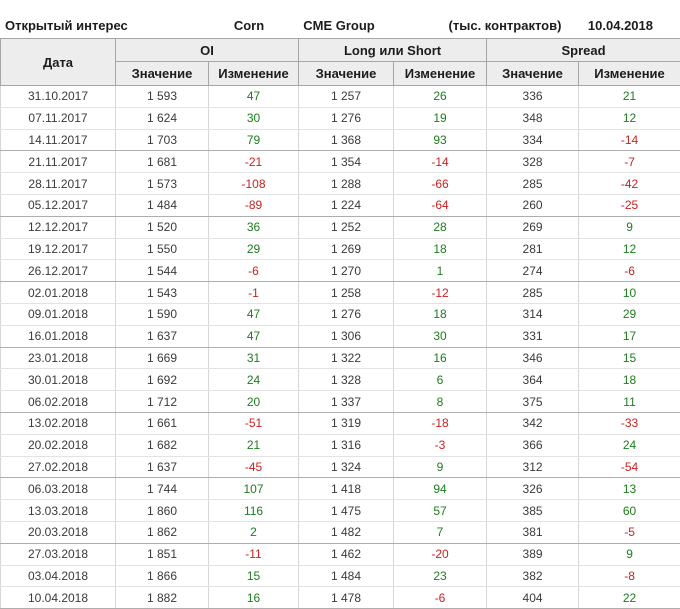 The image size is (680, 609). What do you see at coordinates (583, 50) in the screenshot?
I see `col-group-spread: Spread` at bounding box center [583, 50].